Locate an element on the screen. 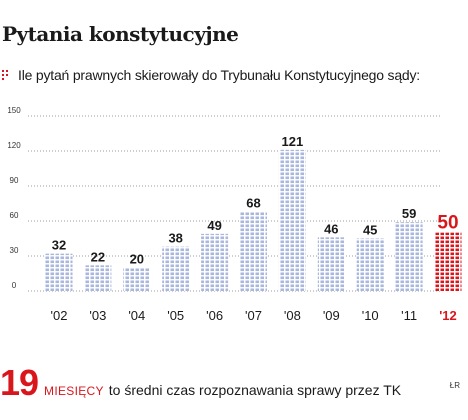 The height and width of the screenshot is (420, 468). value-label: 59 is located at coordinates (409, 213).